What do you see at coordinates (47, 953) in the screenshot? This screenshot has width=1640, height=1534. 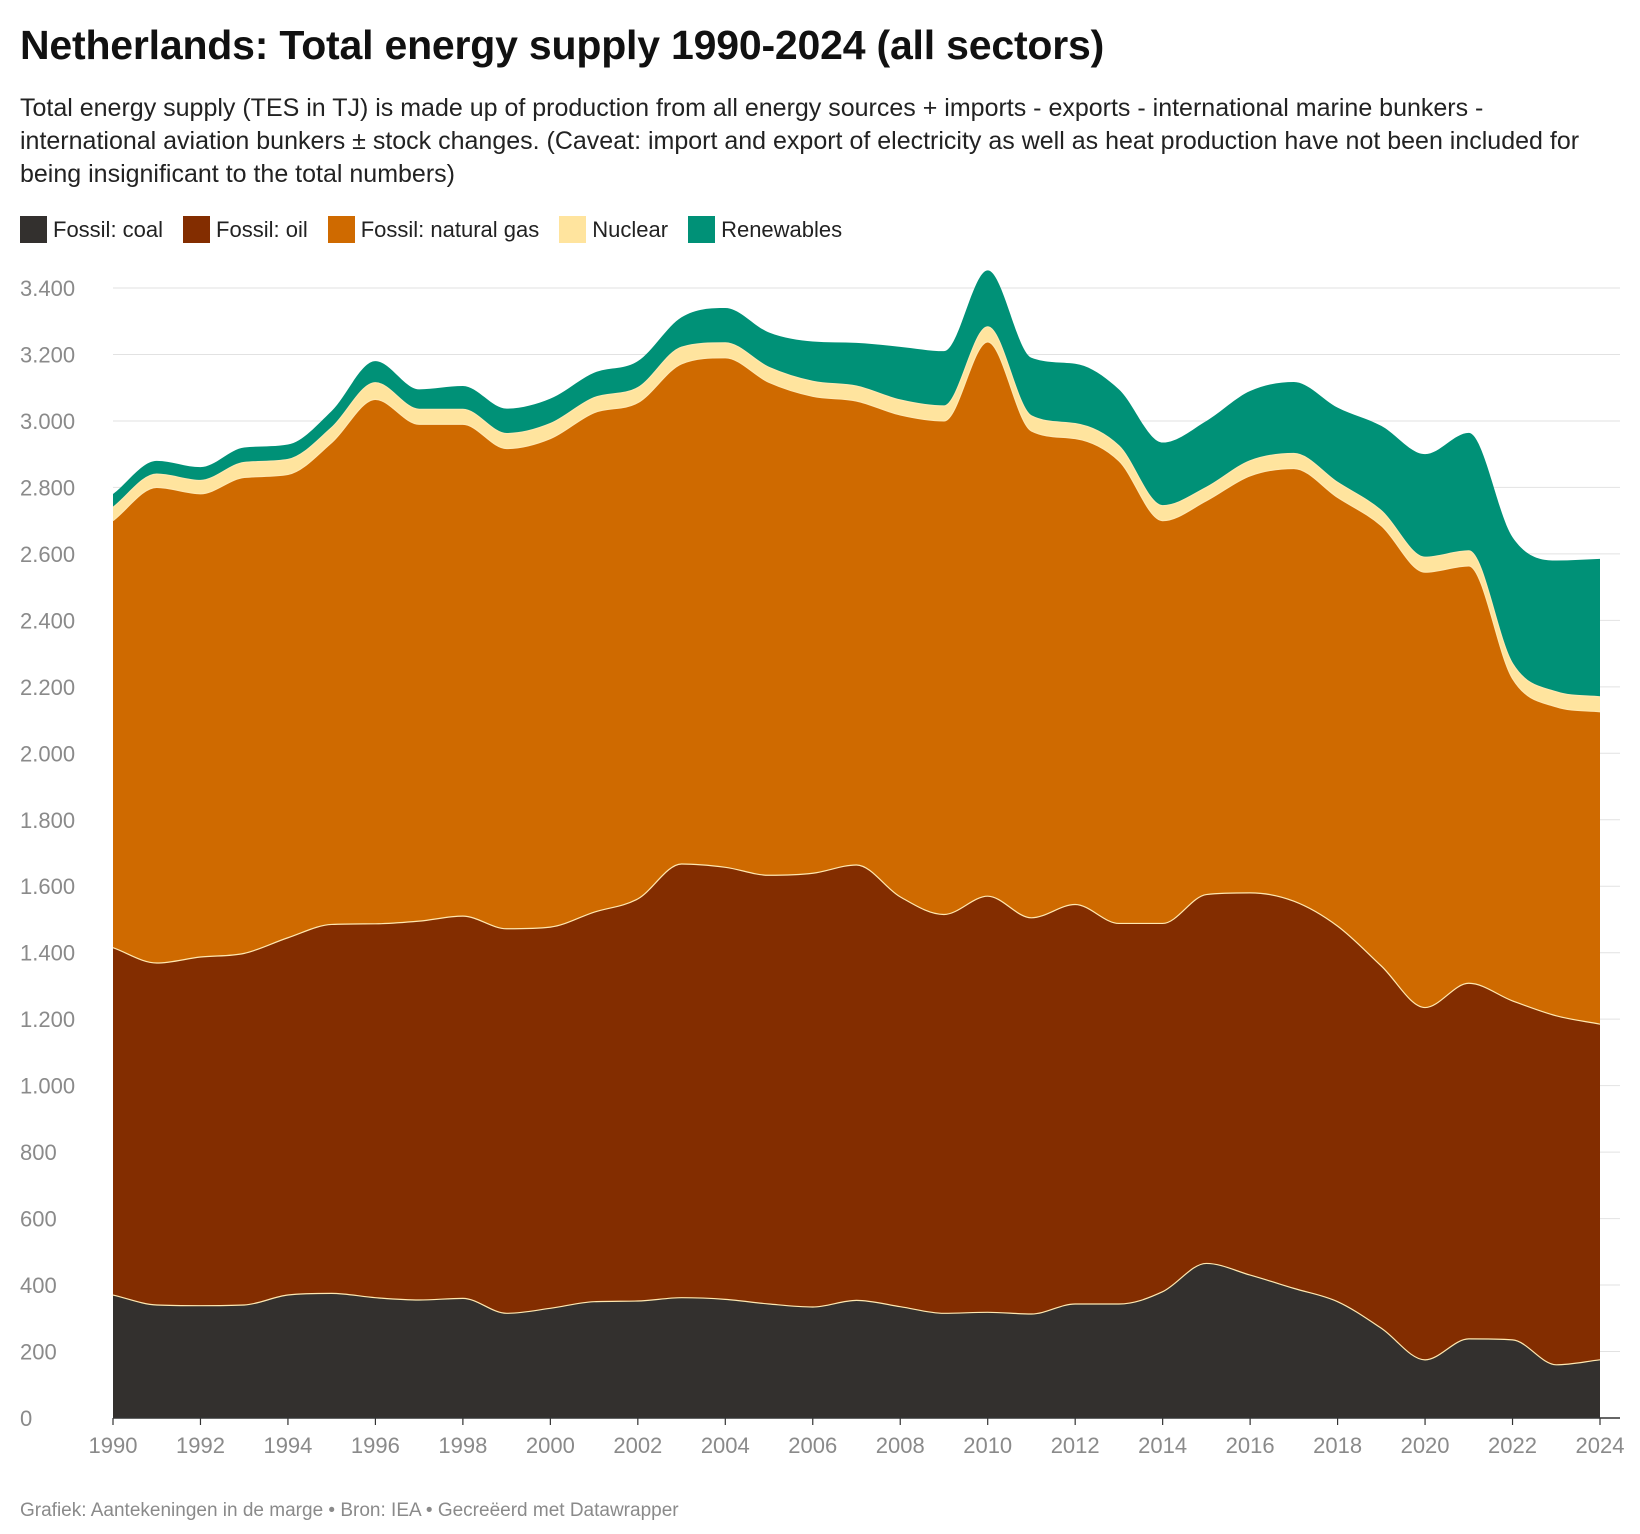 I see `y-tick-label: 1.400` at bounding box center [47, 953].